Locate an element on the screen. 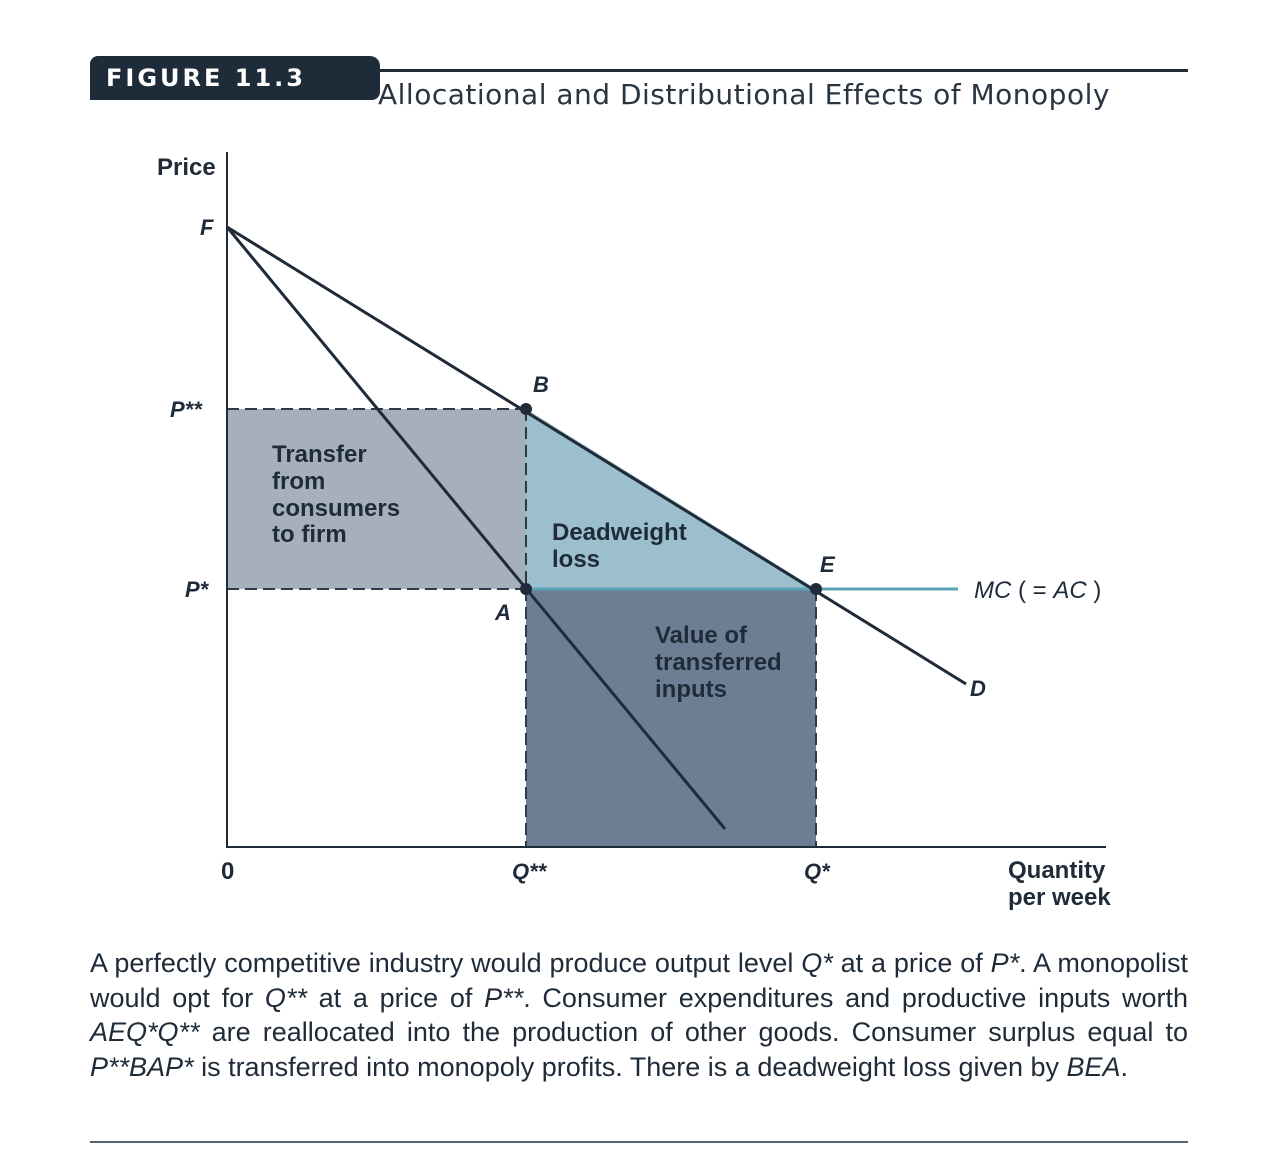 This screenshot has width=1284, height=1162. figure-badge: FIGURE 11.3 is located at coordinates (235, 78).